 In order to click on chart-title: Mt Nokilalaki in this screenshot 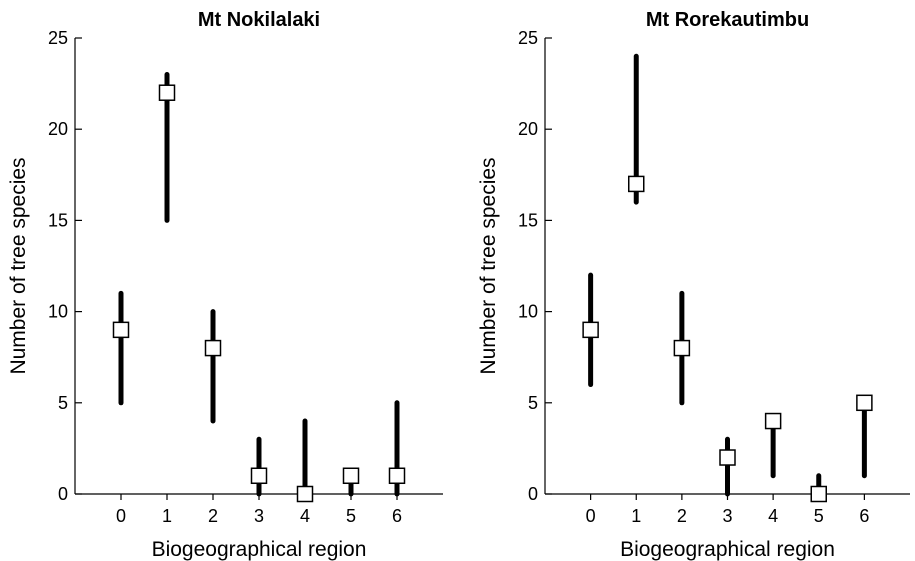, I will do `click(259, 20)`.